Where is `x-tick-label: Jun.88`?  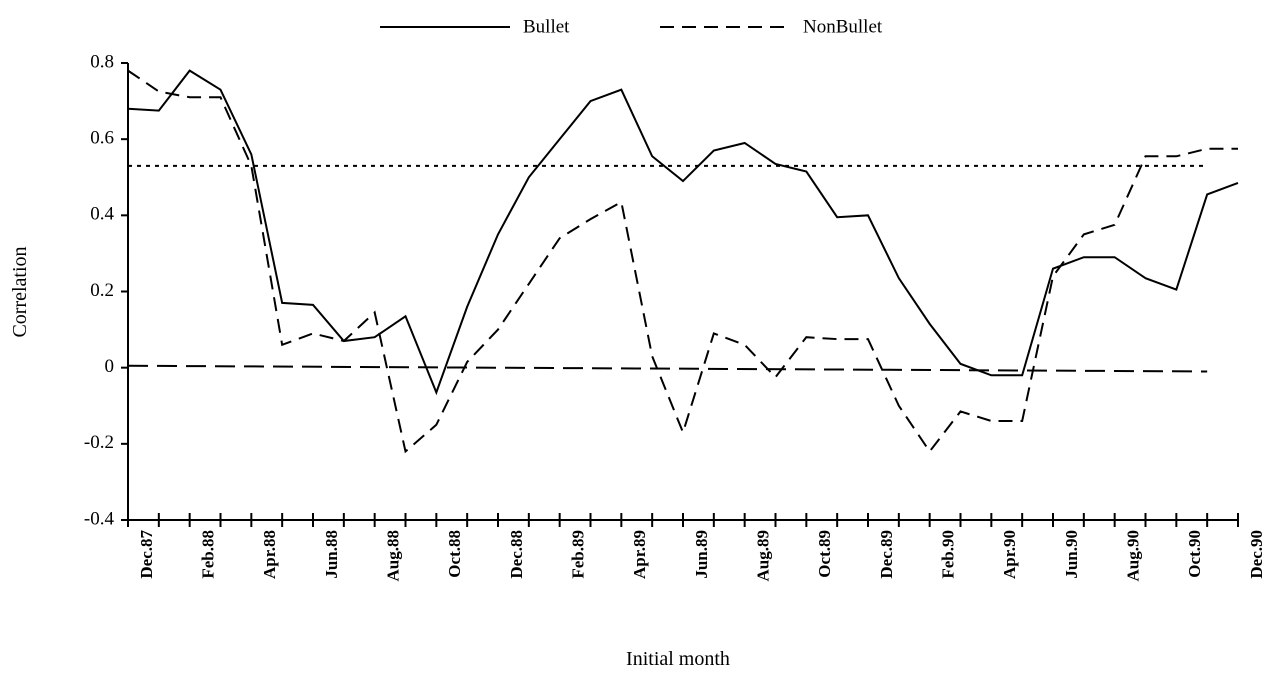
x-tick-label: Jun.88 is located at coordinates (331, 554).